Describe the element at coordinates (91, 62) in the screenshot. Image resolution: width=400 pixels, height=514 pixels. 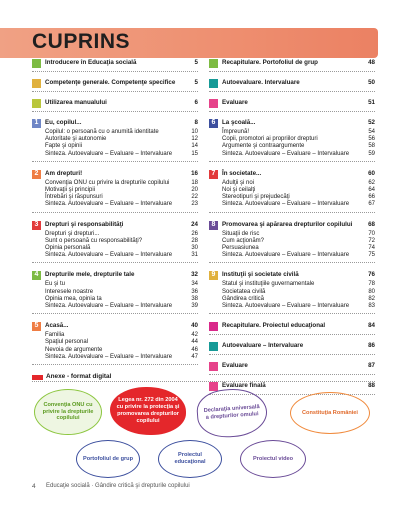
I see `toc-entry-label: Introducere în Educaţia socială` at that location.